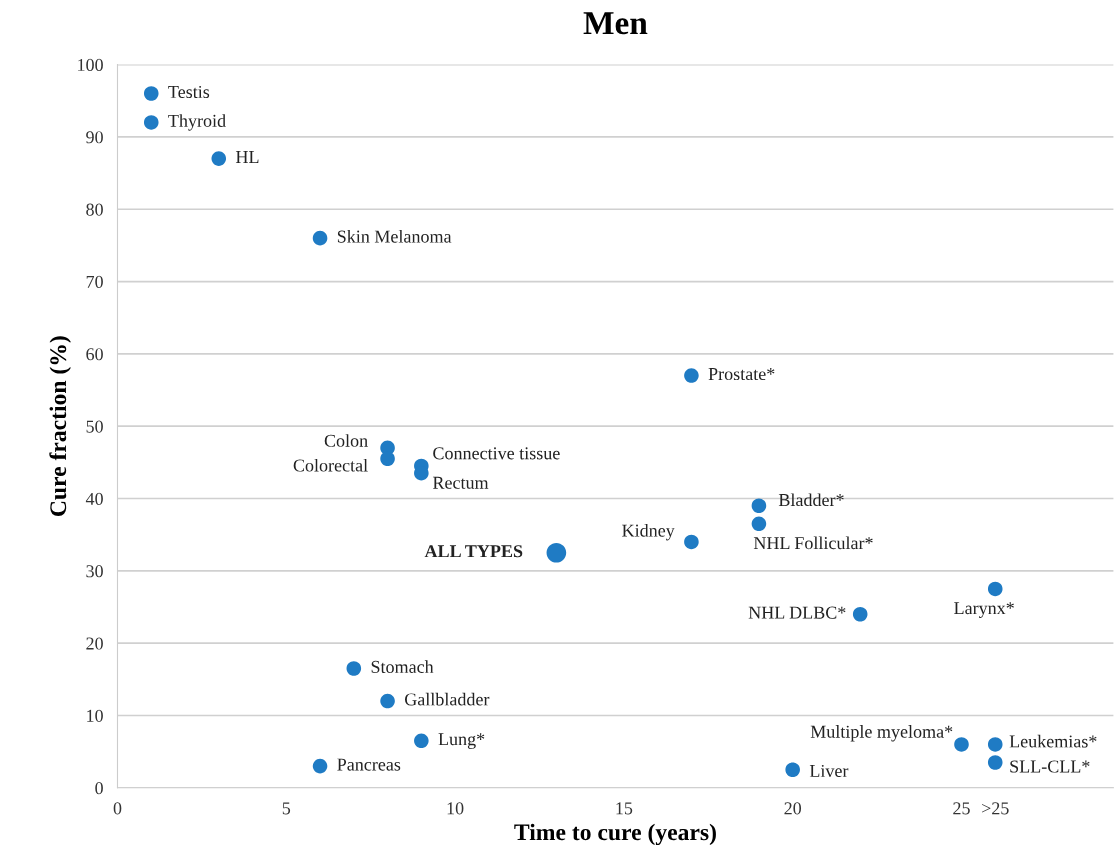  What do you see at coordinates (648, 532) in the screenshot?
I see `annotation: Kidney` at bounding box center [648, 532].